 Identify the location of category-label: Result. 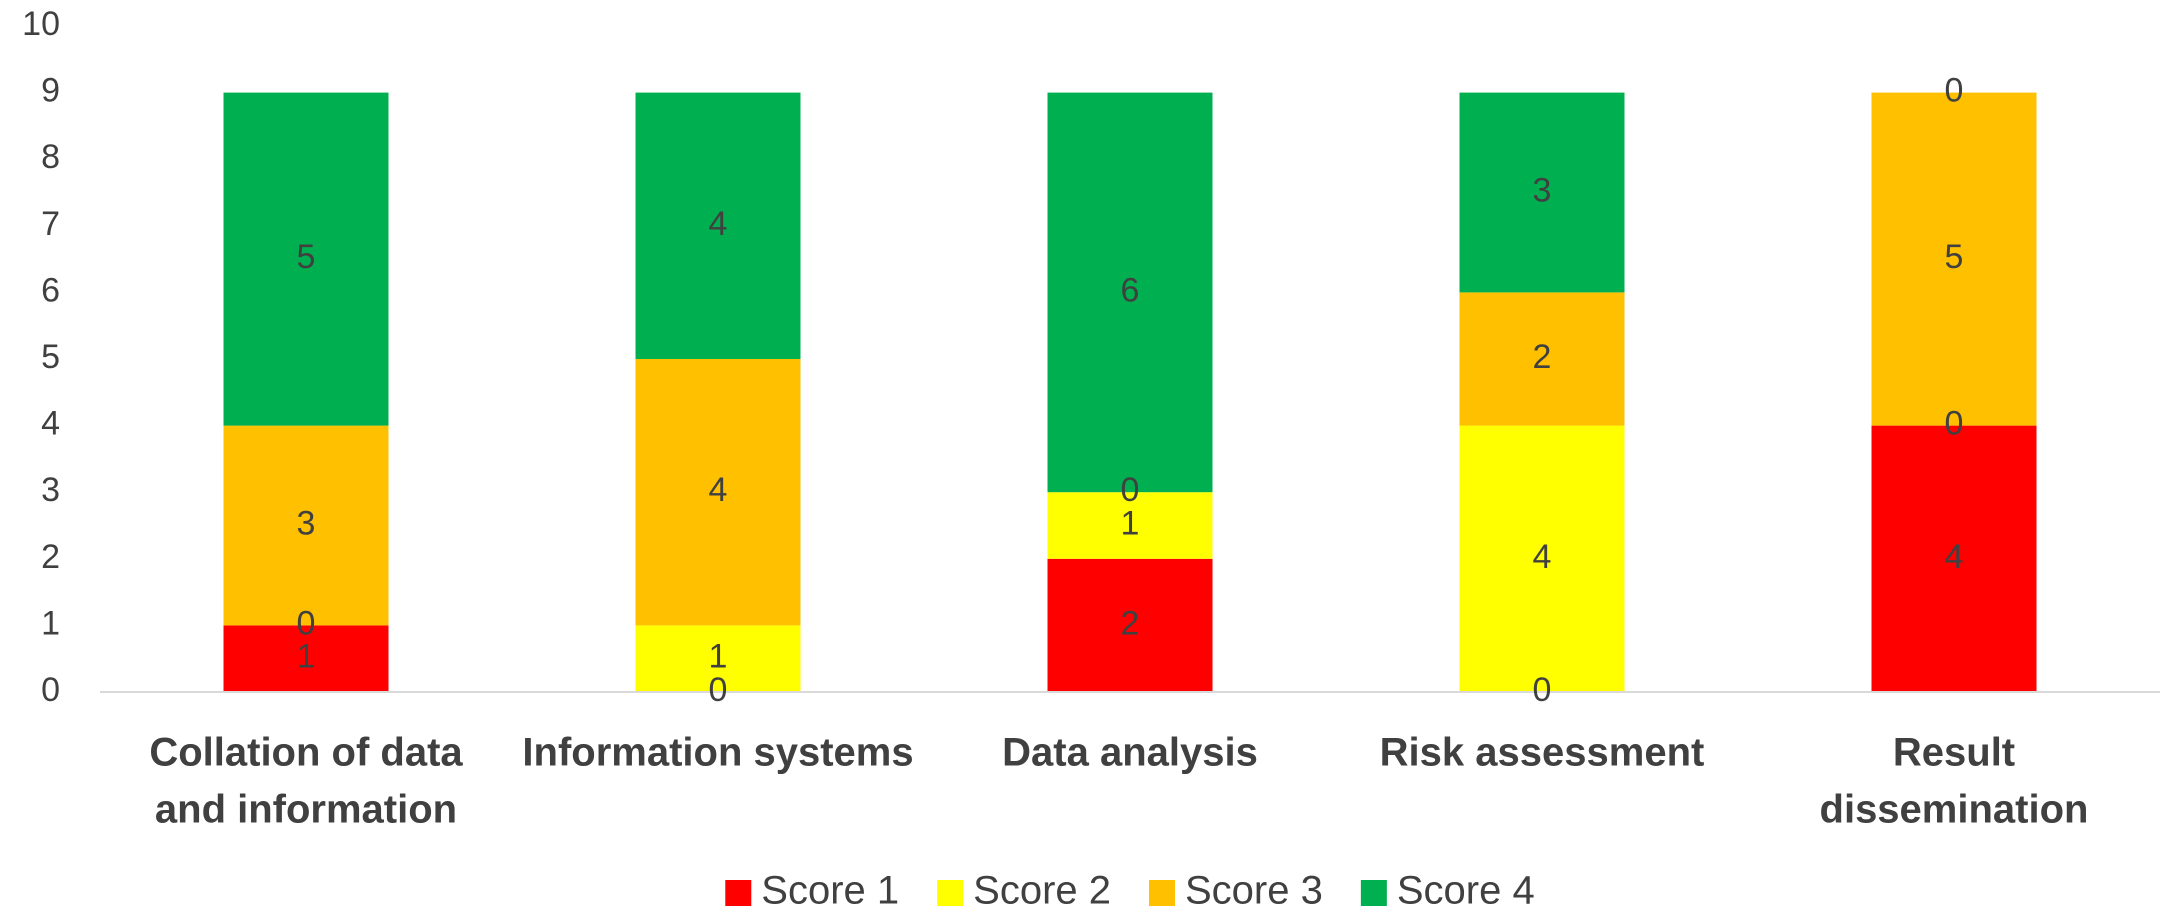
(1954, 753).